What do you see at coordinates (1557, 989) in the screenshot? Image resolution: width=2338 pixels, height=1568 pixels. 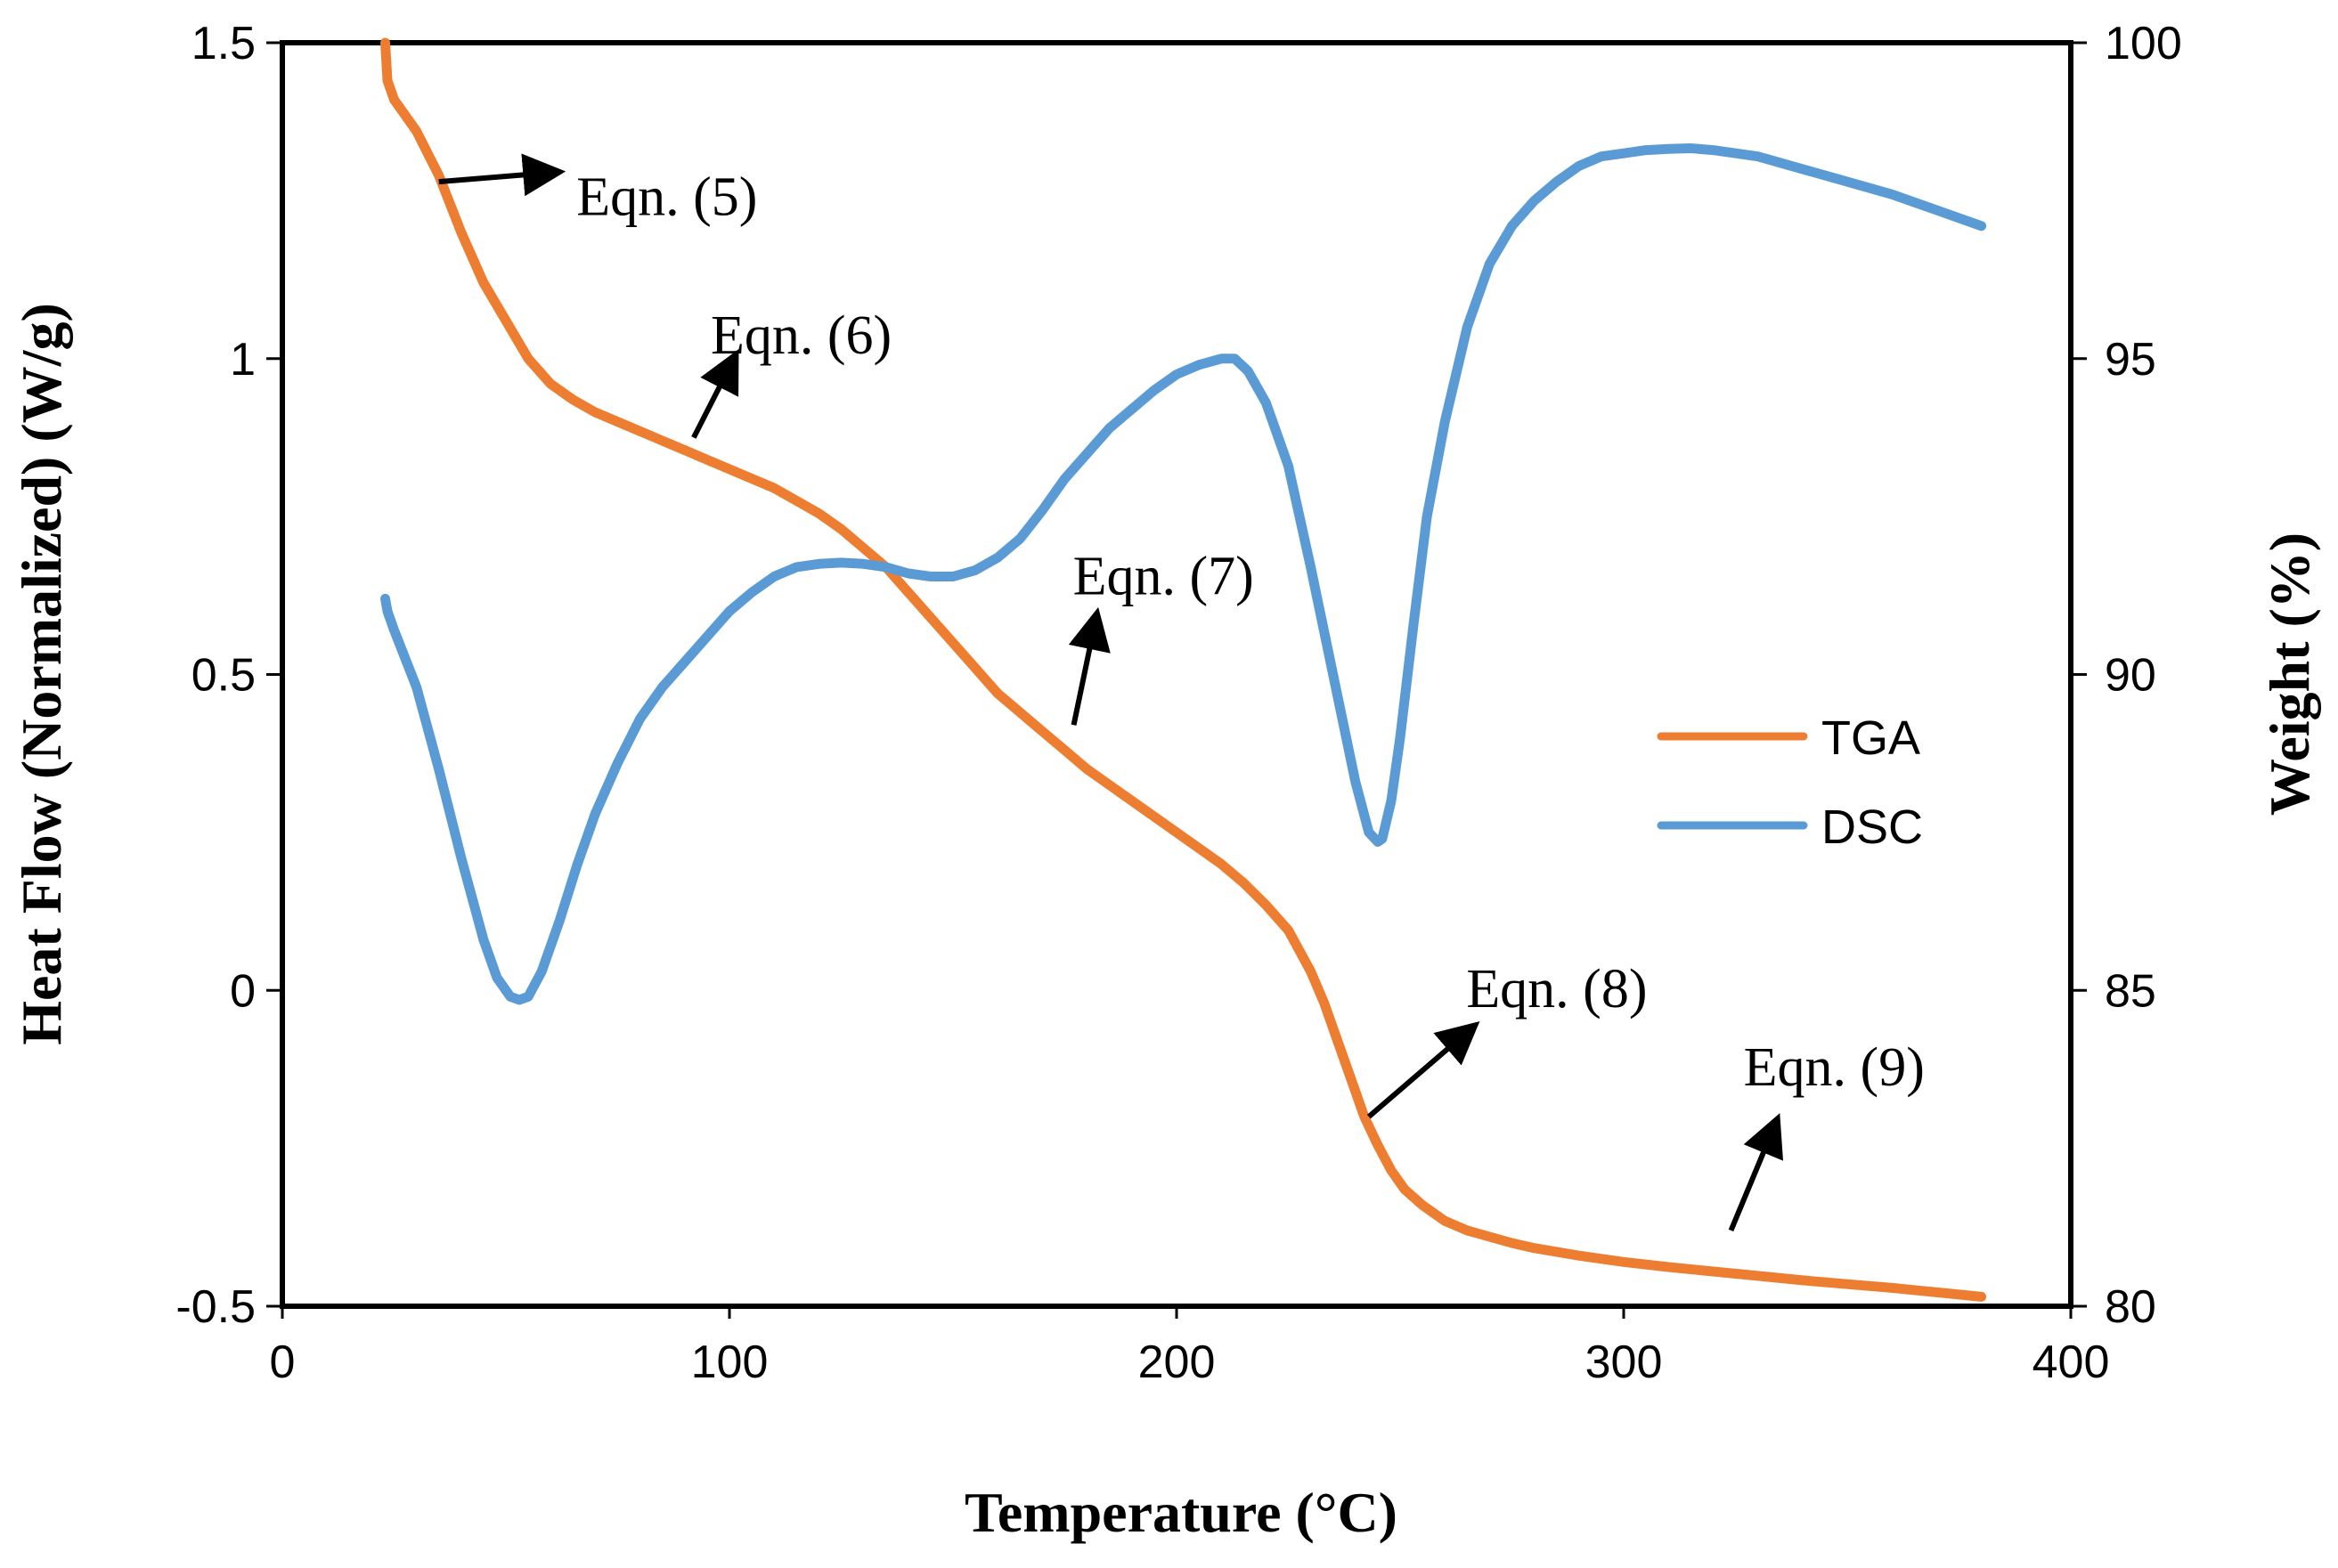 I see `annotation-label: Eqn. (8)` at bounding box center [1557, 989].